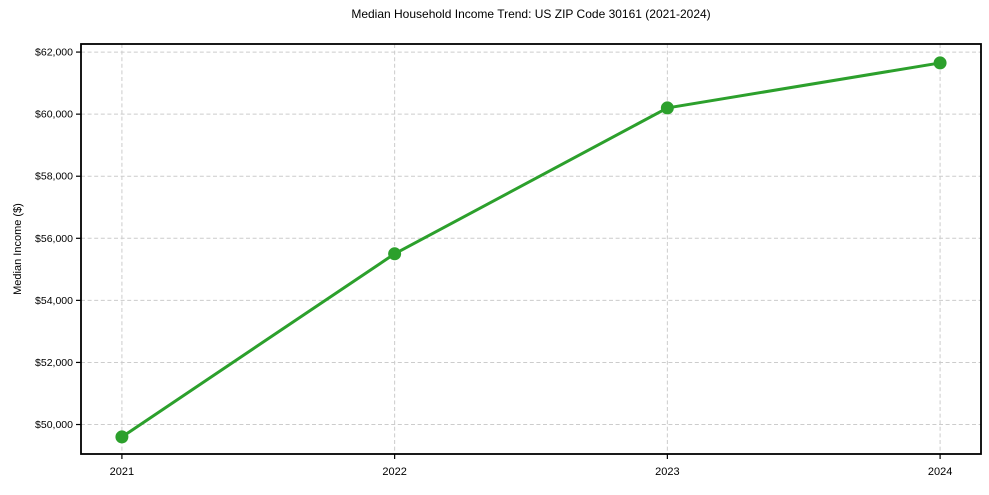 The width and height of the screenshot is (989, 495). I want to click on x-tick-label: 2022, so click(394, 472).